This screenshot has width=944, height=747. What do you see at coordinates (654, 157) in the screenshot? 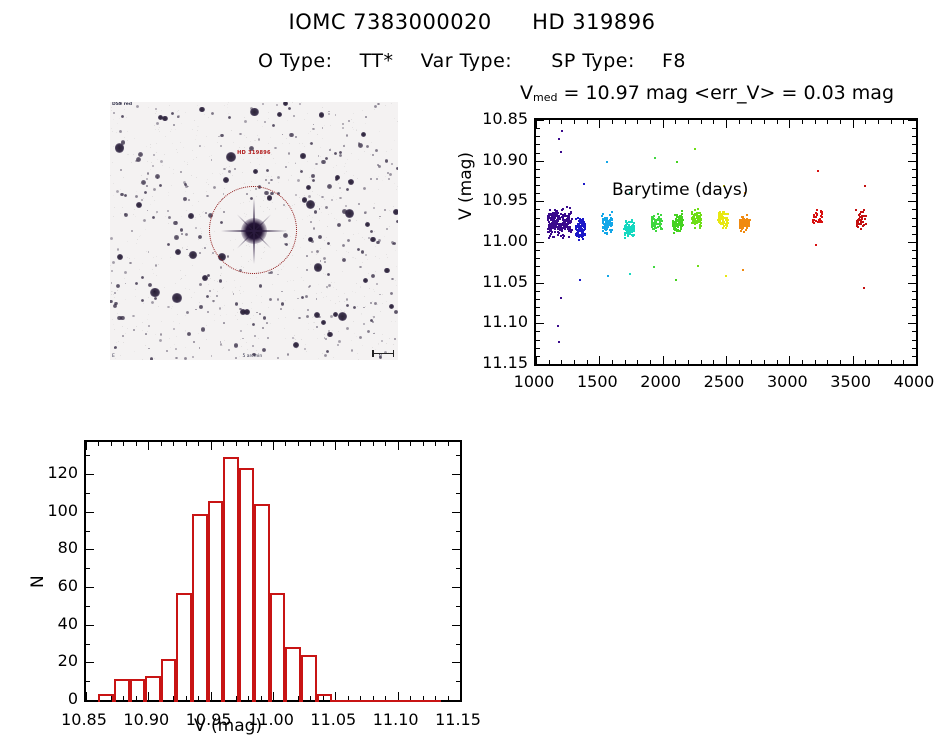
I see `data-point-outlier` at bounding box center [654, 157].